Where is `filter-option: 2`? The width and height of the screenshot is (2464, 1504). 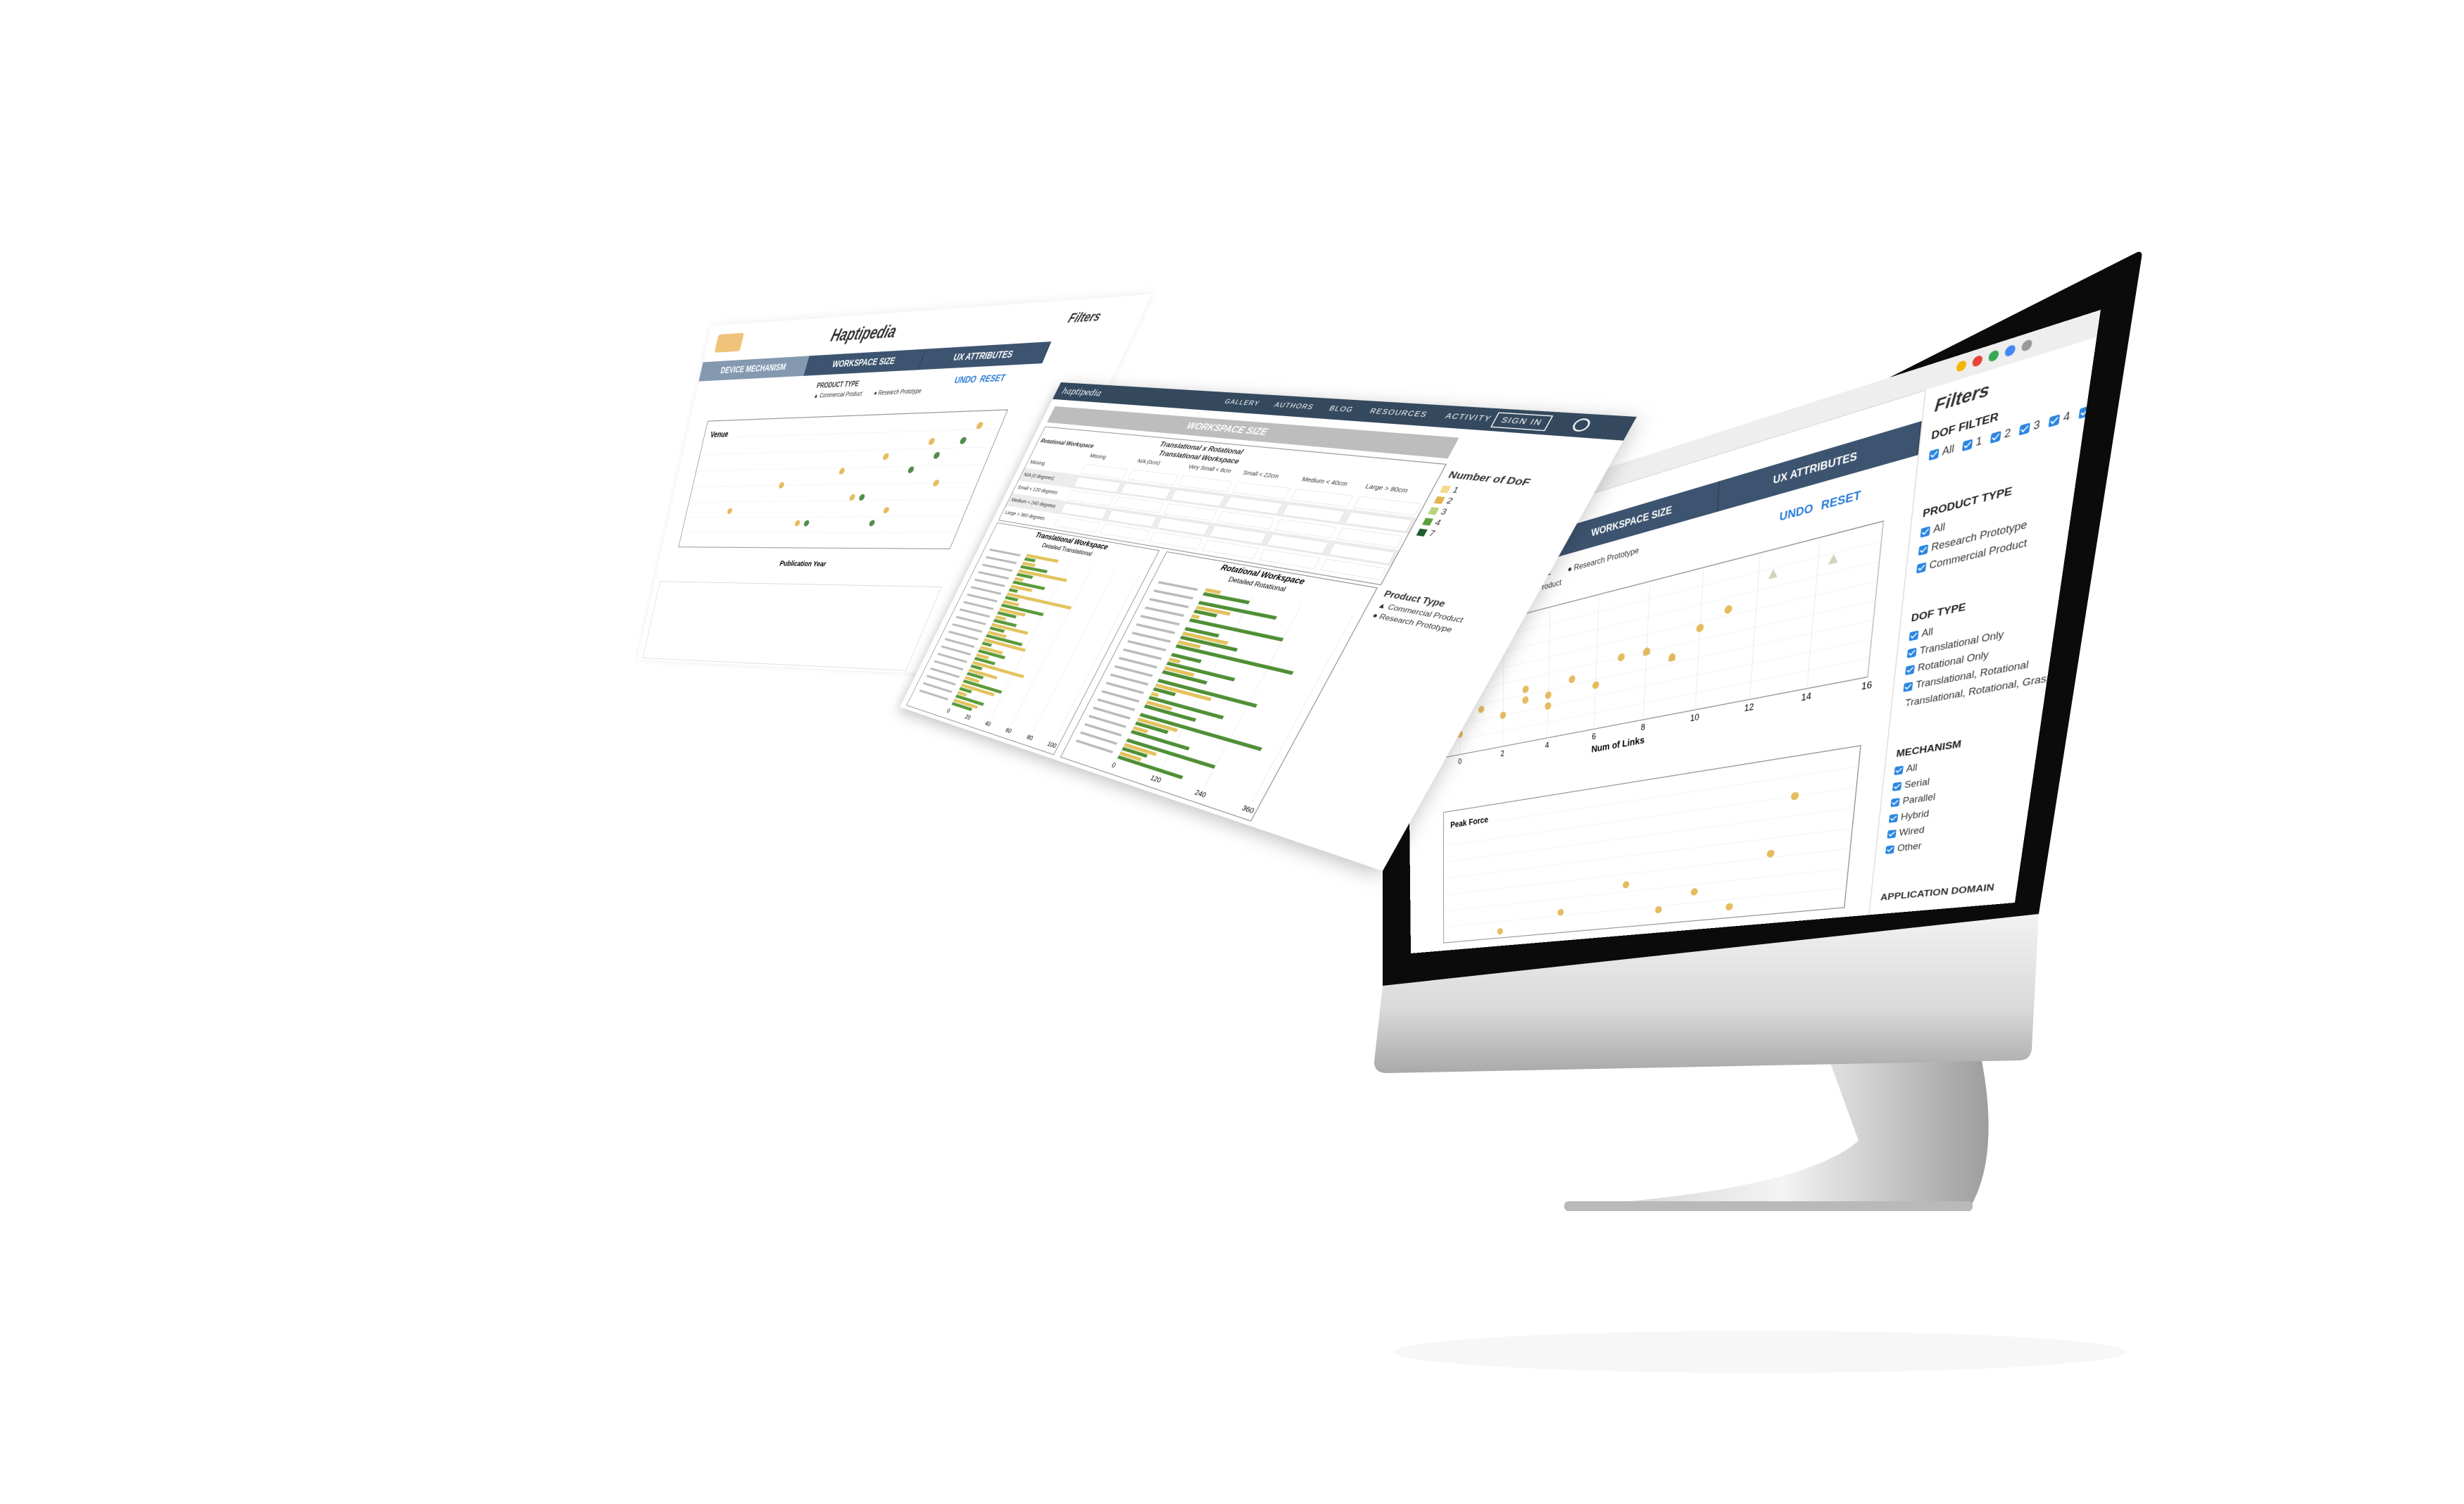 filter-option: 2 is located at coordinates (2000, 436).